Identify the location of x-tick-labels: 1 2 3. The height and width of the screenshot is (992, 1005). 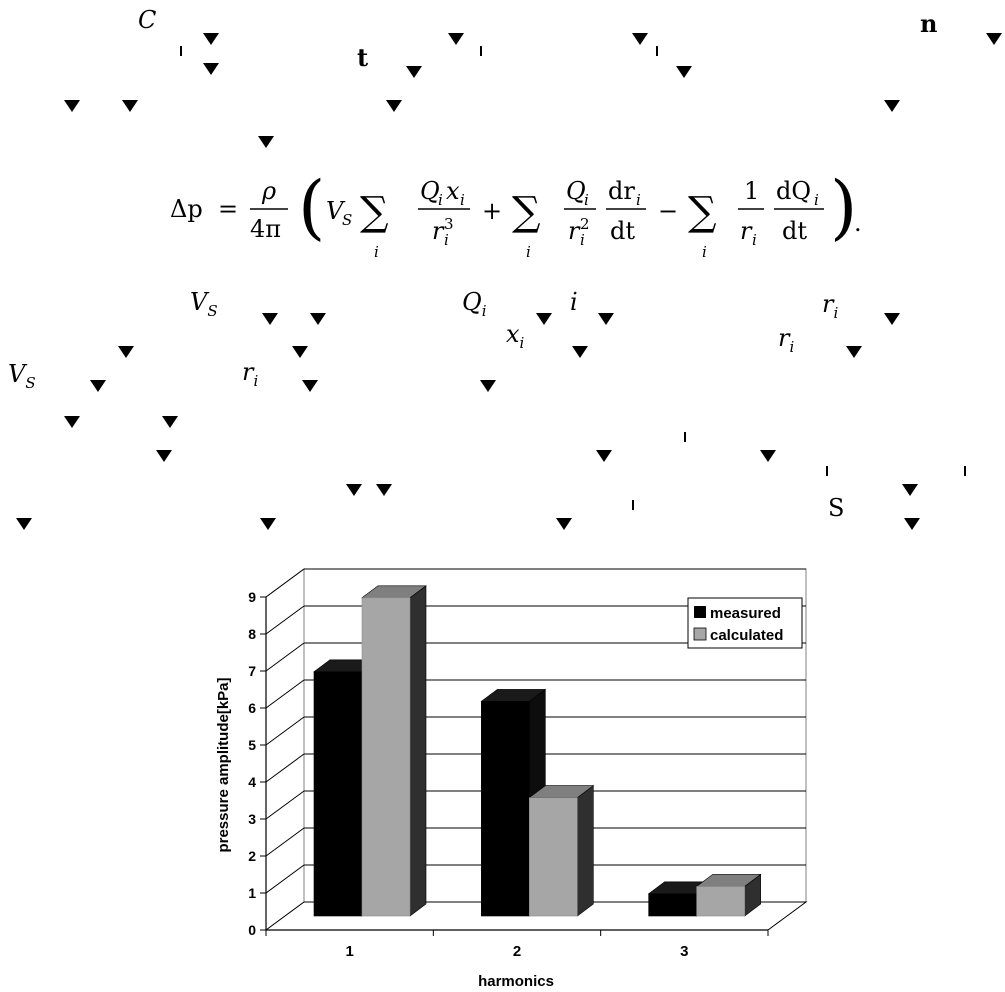
(516, 951).